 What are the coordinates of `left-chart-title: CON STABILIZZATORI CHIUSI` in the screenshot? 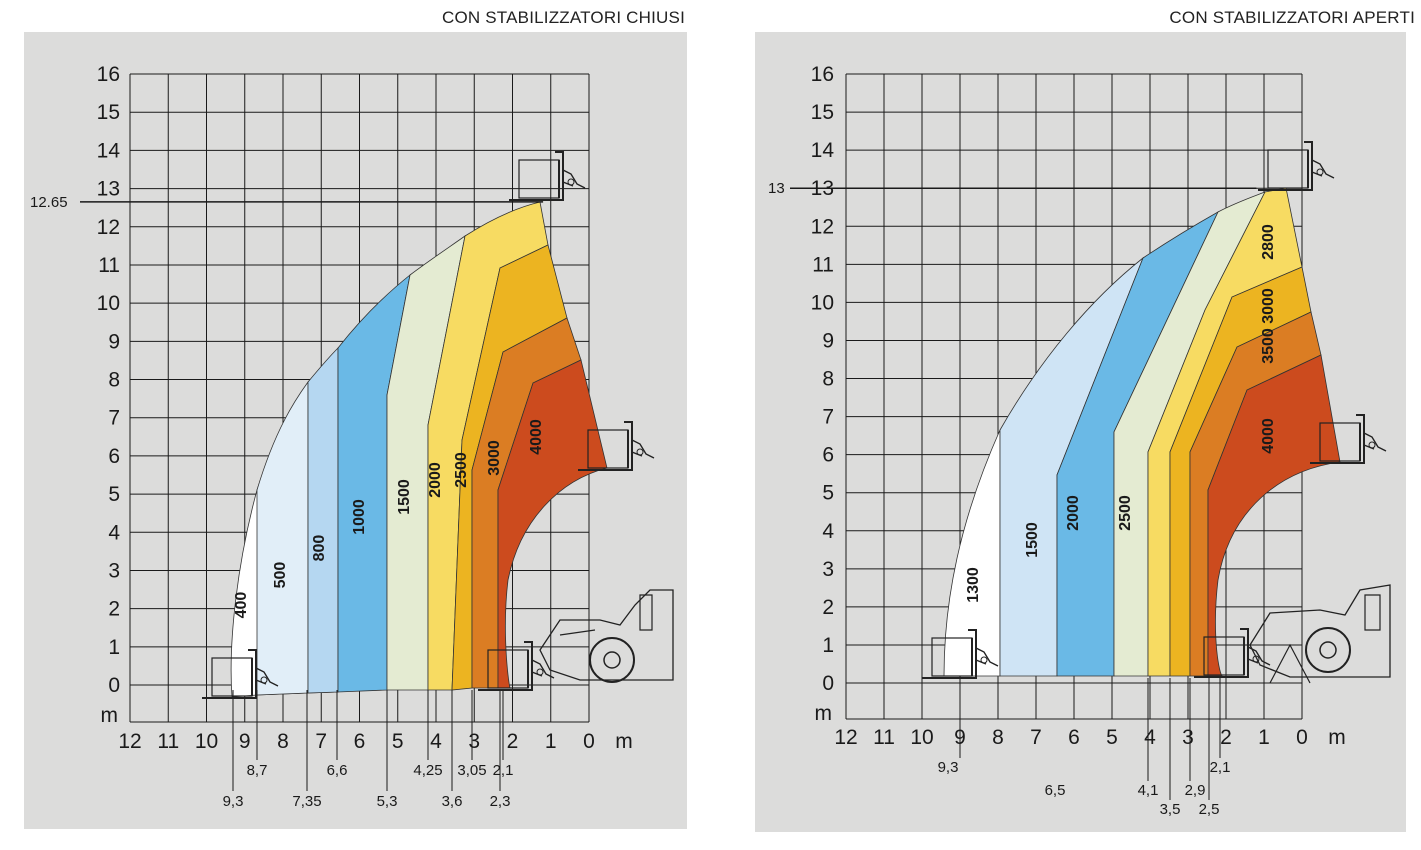 It's located at (563, 17).